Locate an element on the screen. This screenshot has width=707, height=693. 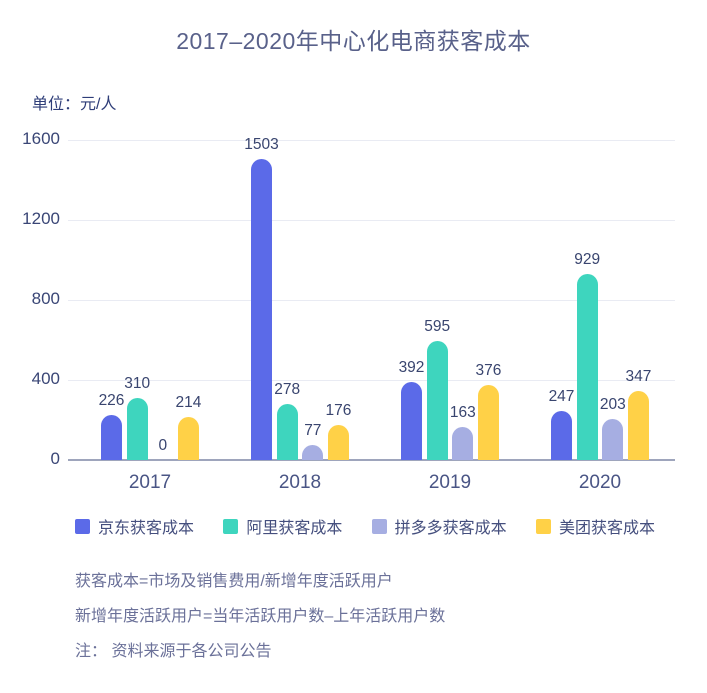
bar-slot-阿里获客成本-2017: 310 is located at coordinates (137, 300).